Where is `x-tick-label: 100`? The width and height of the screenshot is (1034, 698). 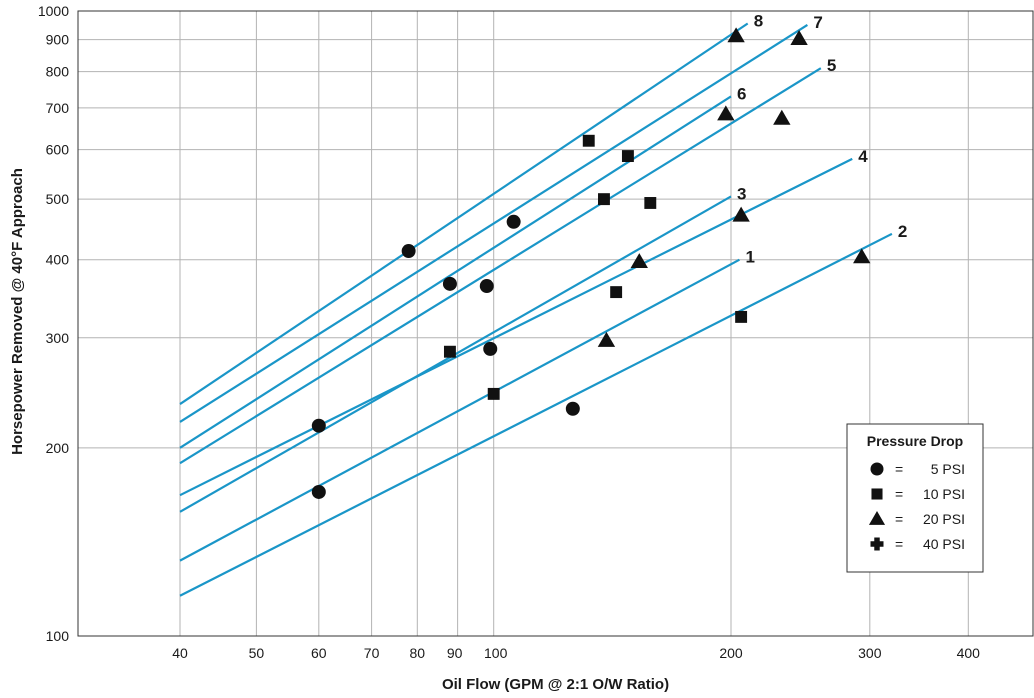 x-tick-label: 100 is located at coordinates (496, 653).